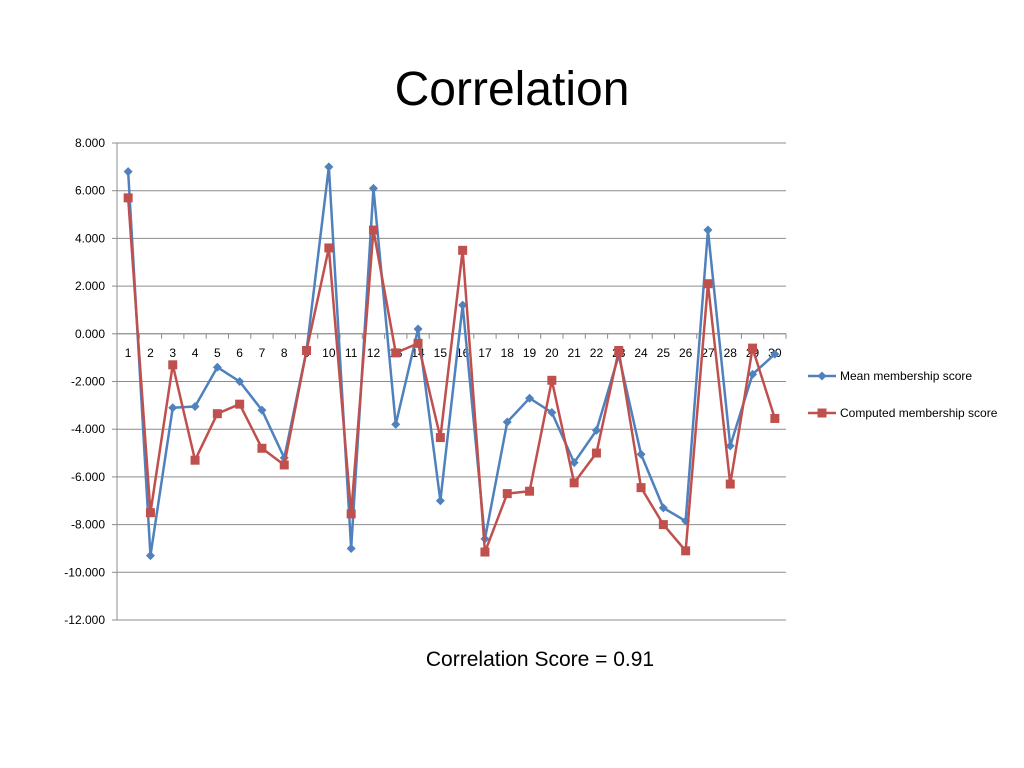 The image size is (1024, 768). I want to click on y-tick-label: 4.000, so click(90, 238).